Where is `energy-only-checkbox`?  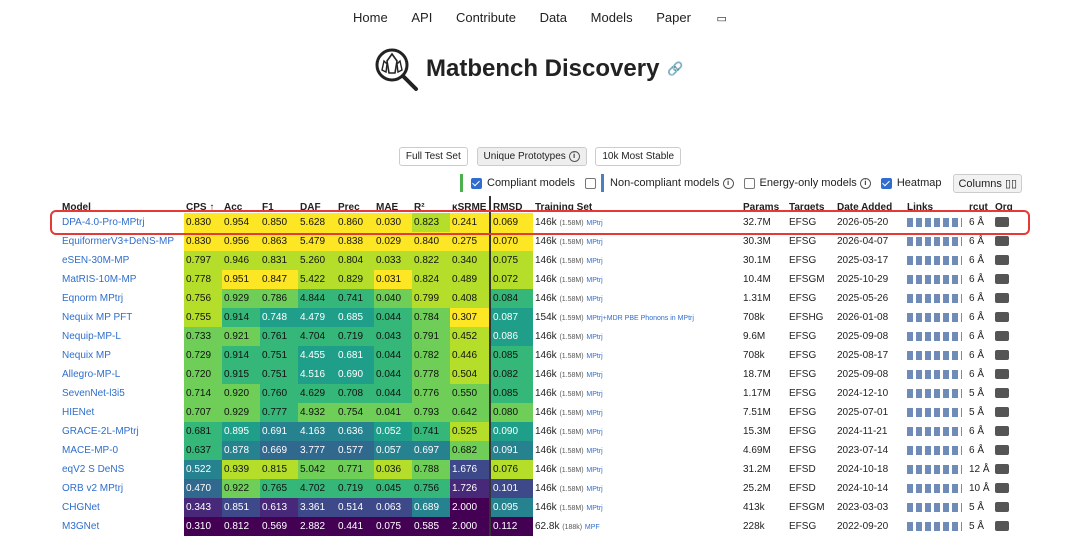
energy-only-checkbox is located at coordinates (749, 183).